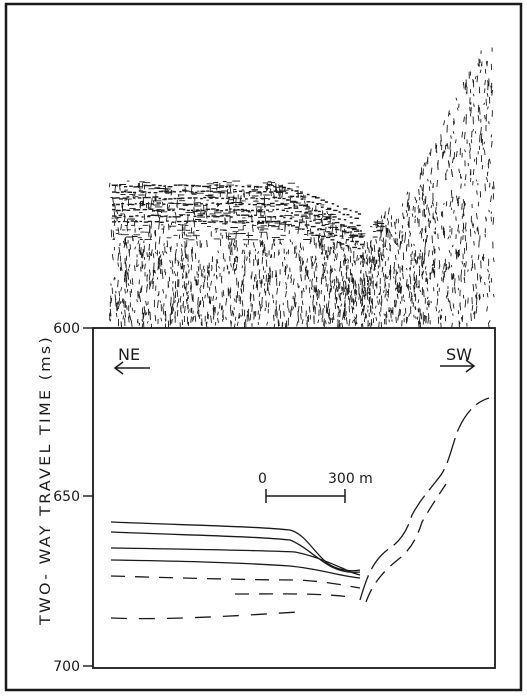 This screenshot has width=527, height=697. Describe the element at coordinates (66, 497) in the screenshot. I see `y-tick-label-650: 650` at that location.